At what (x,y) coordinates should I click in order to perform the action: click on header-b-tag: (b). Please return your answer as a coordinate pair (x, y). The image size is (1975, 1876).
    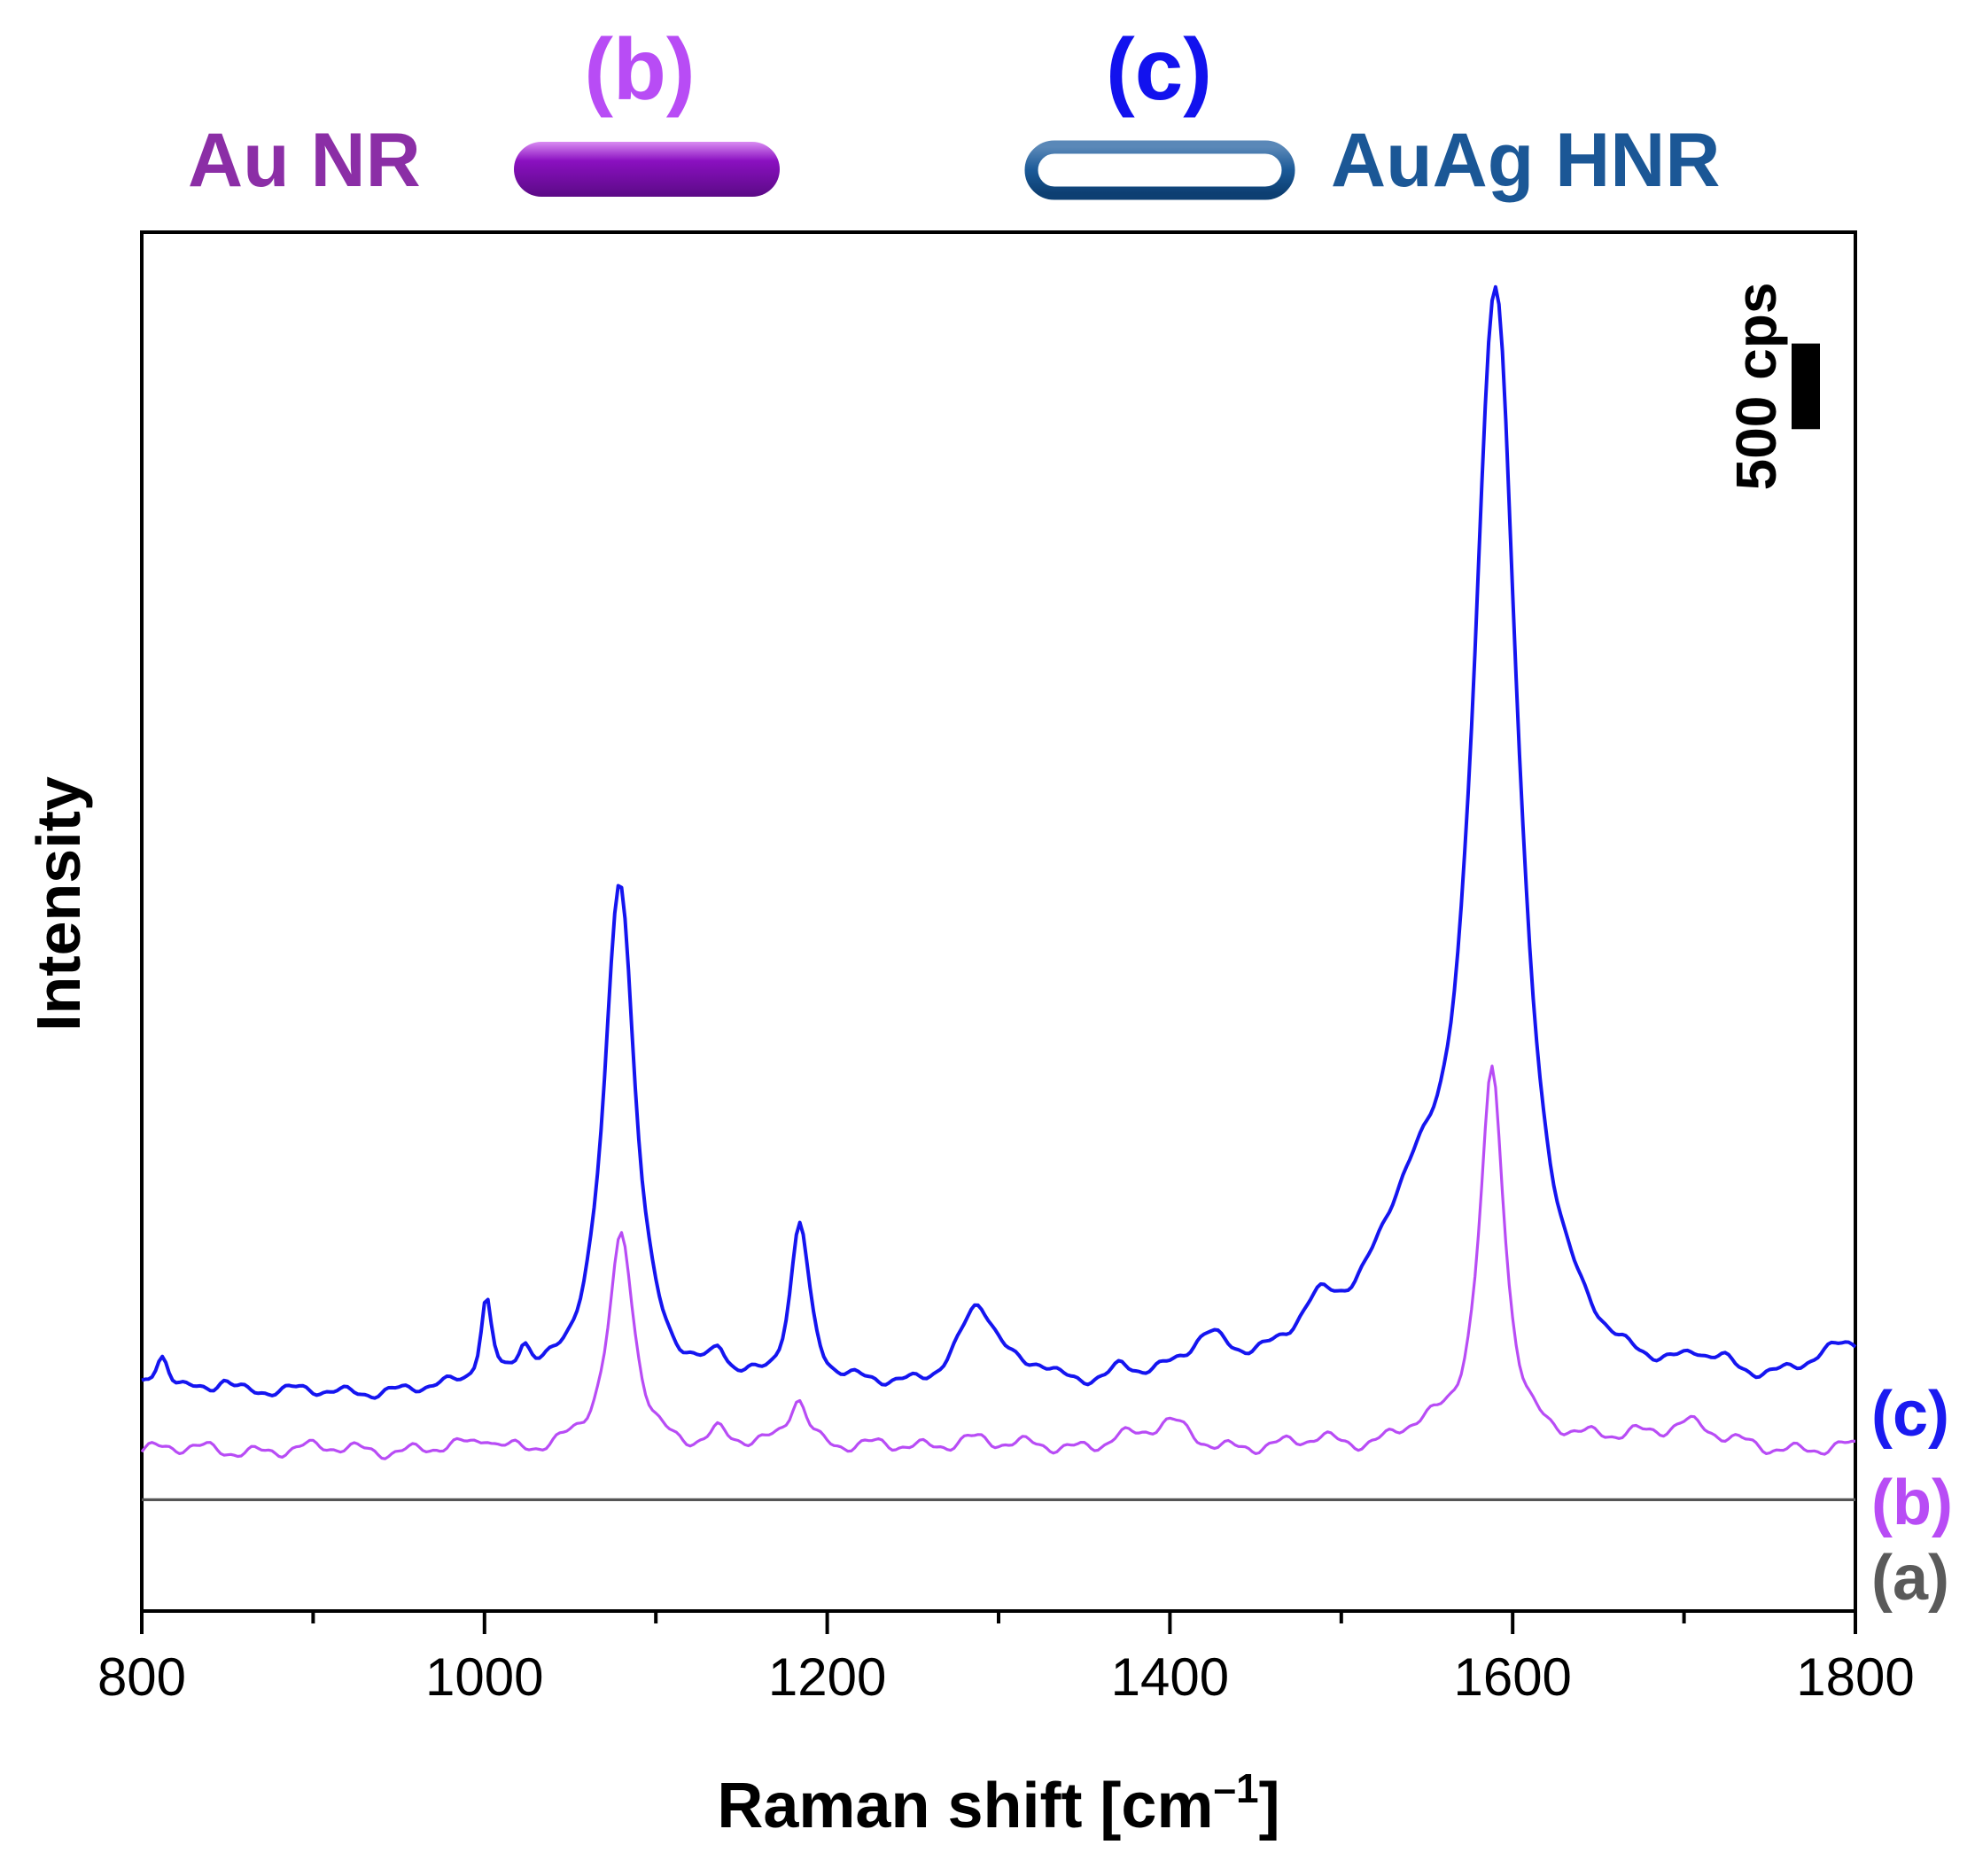
    Looking at the image, I should click on (639, 69).